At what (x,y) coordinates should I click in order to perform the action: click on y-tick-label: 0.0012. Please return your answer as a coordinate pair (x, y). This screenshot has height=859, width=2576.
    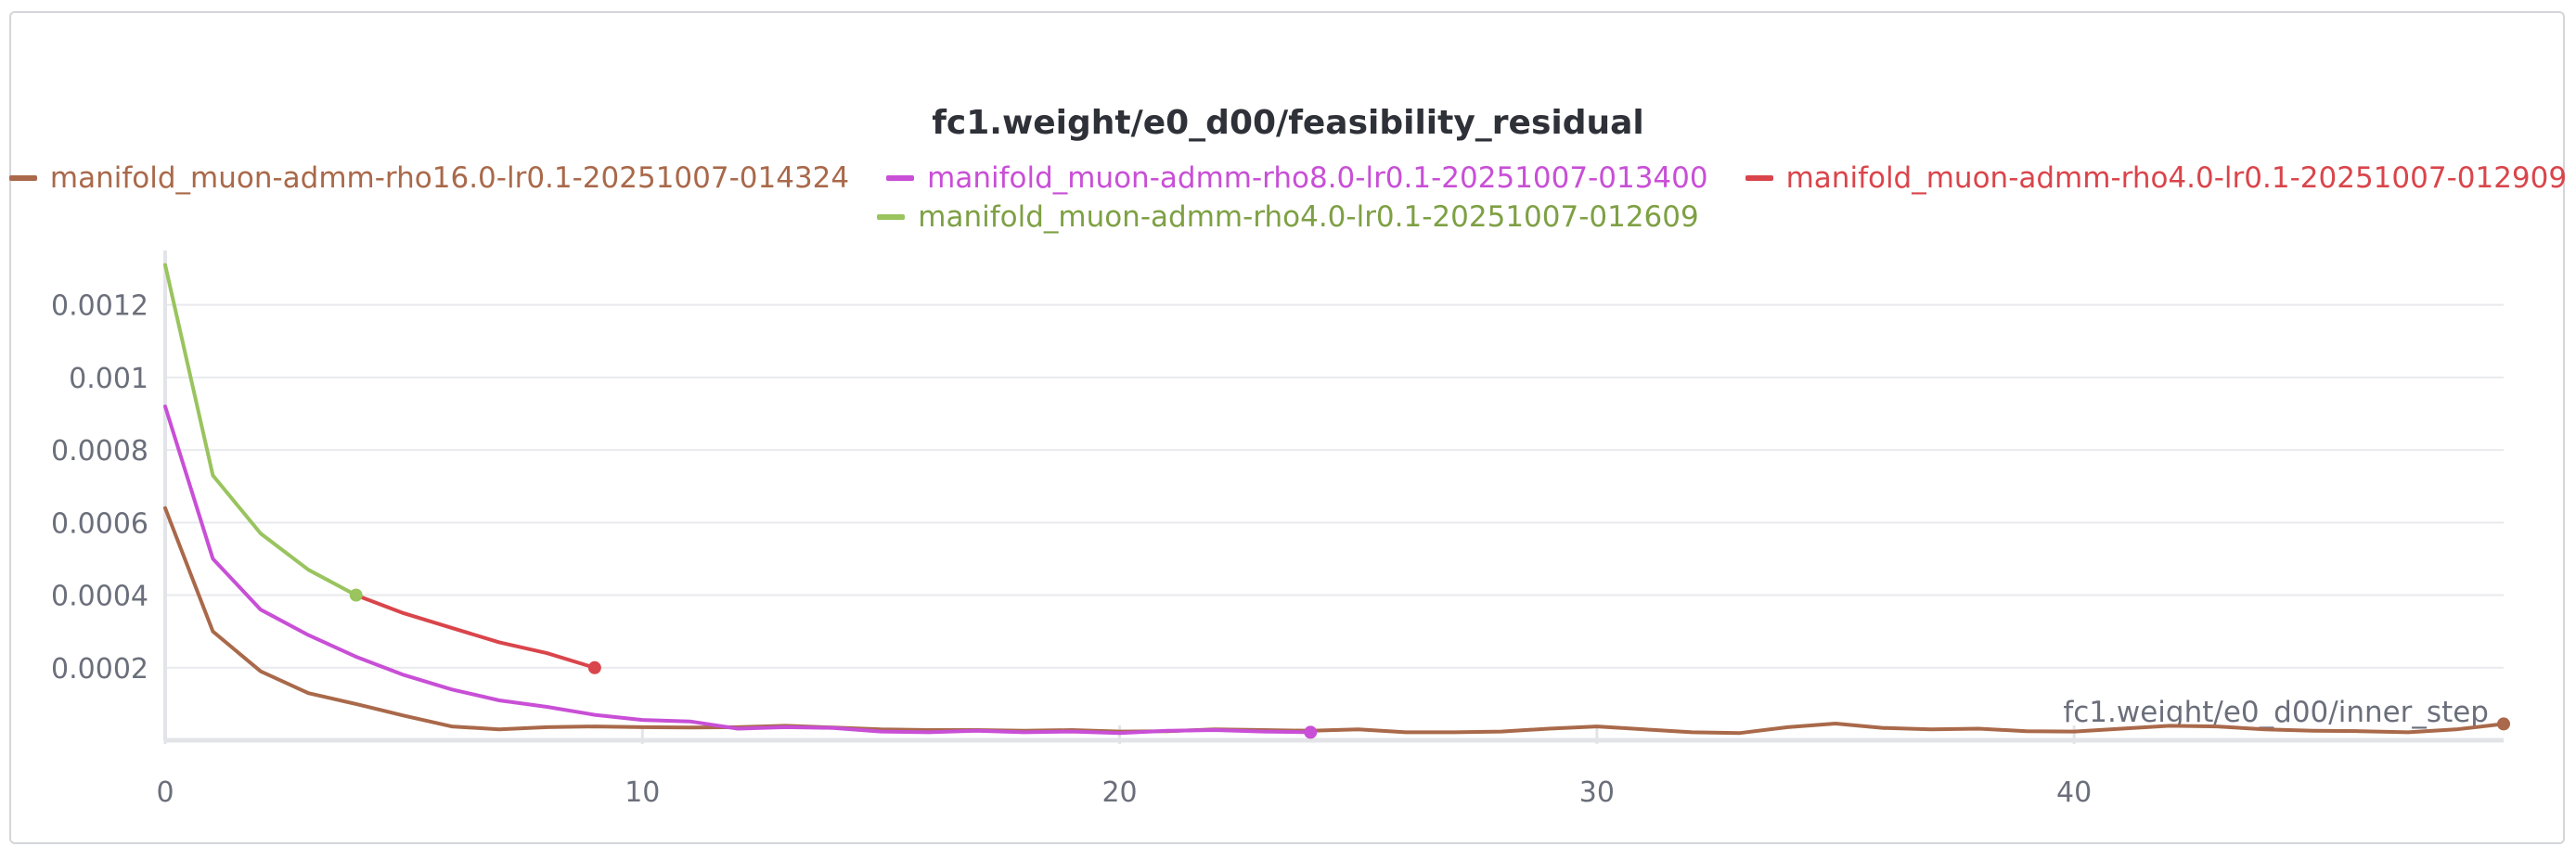
    Looking at the image, I should click on (99, 306).